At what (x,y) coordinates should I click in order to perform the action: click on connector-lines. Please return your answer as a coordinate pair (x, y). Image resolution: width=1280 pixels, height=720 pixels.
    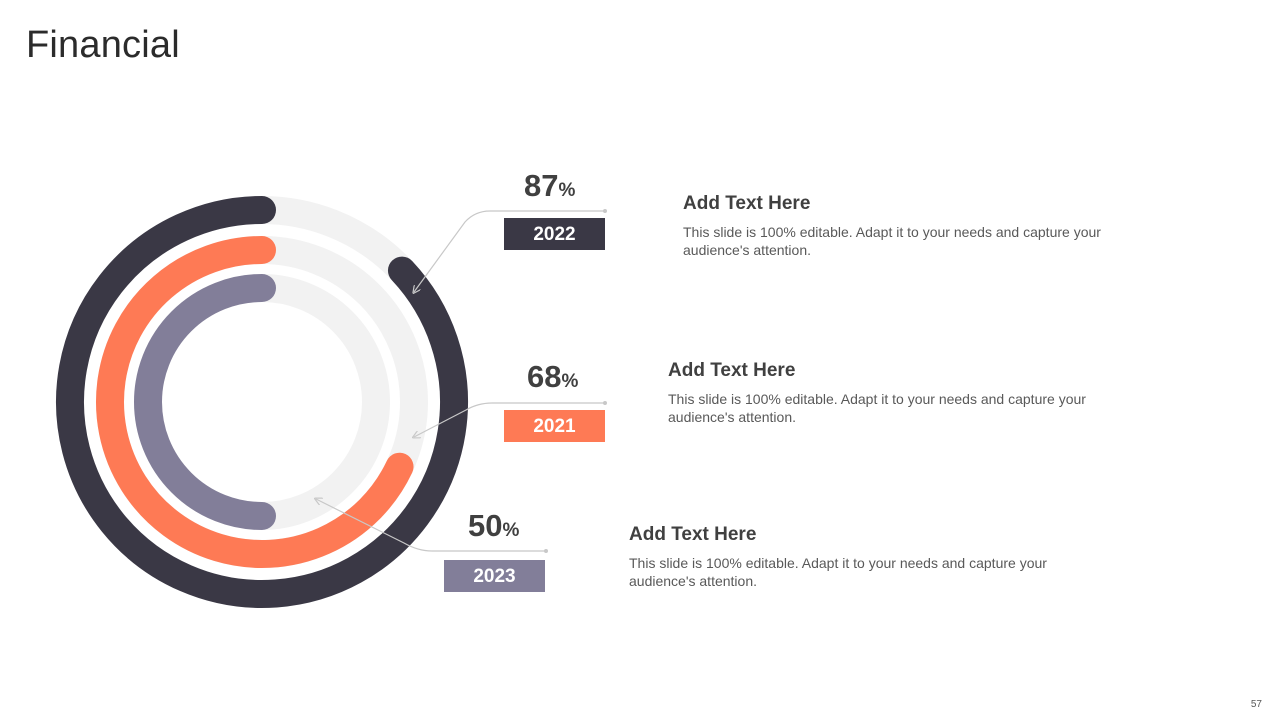
    Looking at the image, I should click on (461, 381).